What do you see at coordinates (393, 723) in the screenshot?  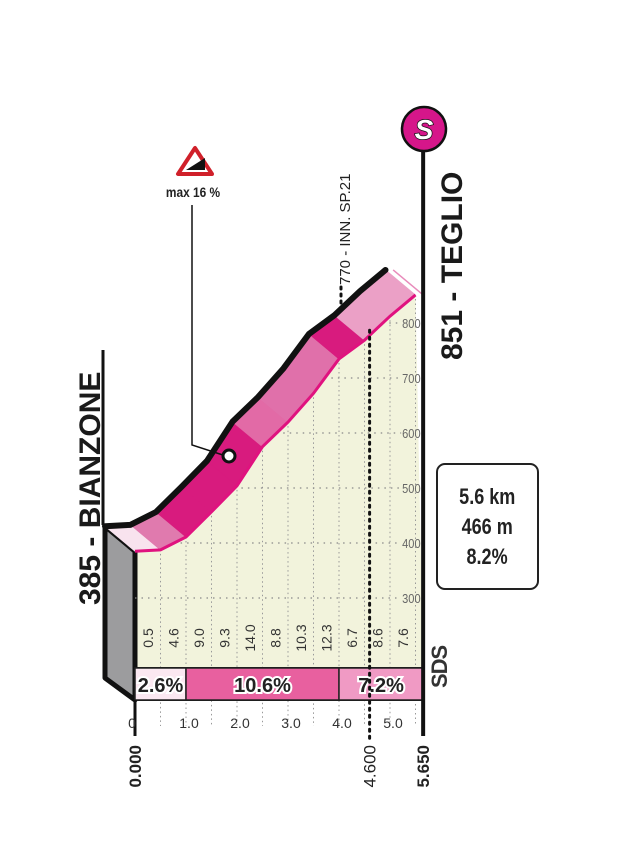 I see `km-tick-label: 5.0` at bounding box center [393, 723].